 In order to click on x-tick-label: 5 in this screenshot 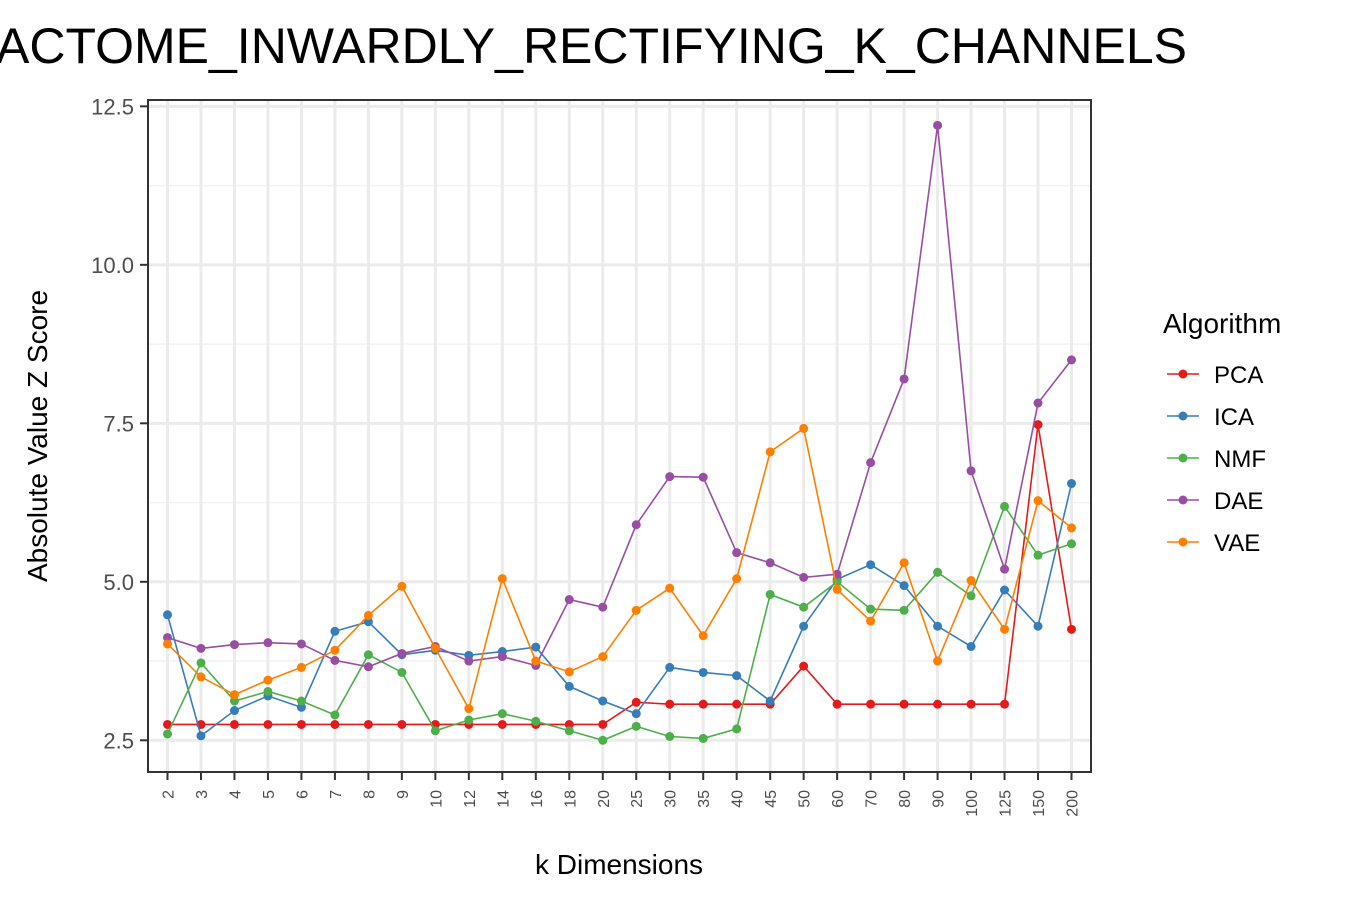, I will do `click(269, 794)`.